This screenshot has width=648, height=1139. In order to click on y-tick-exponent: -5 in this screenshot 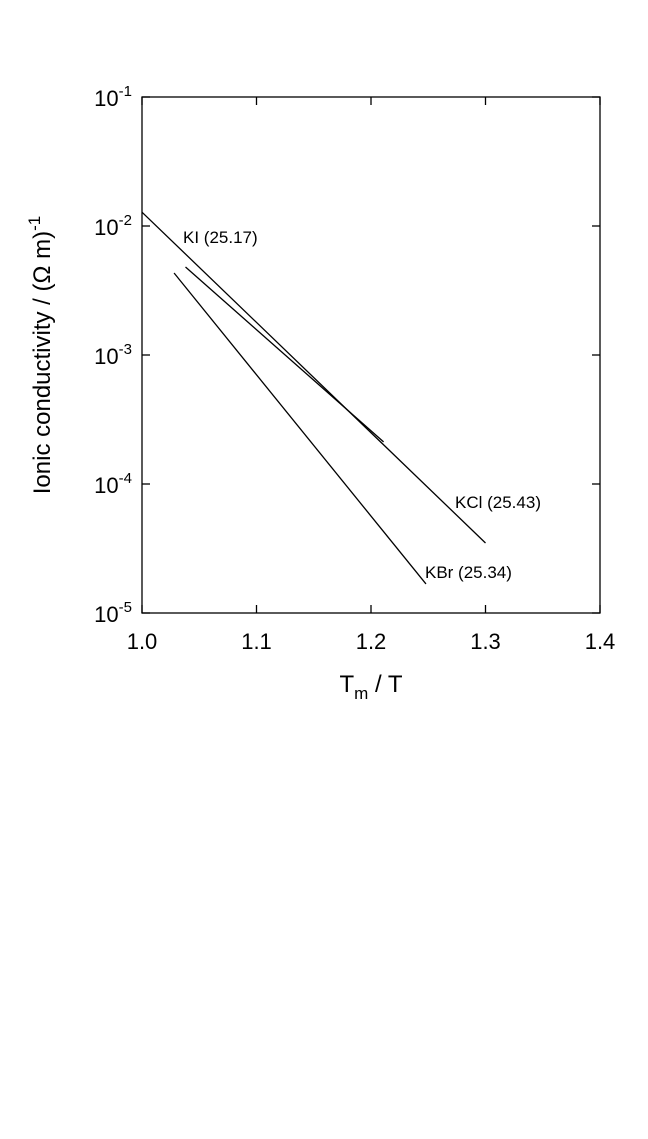, I will do `click(125, 607)`.